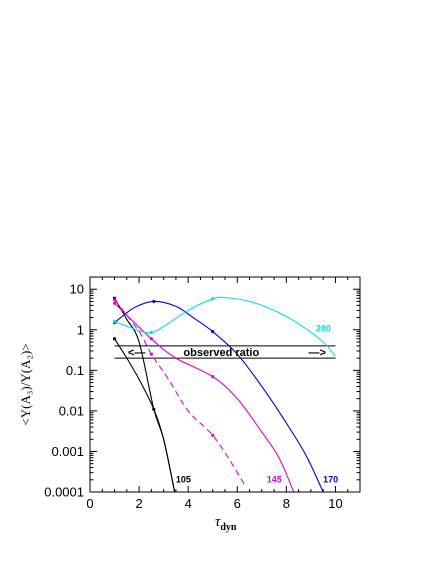 This screenshot has width=436, height=564. Describe the element at coordinates (25, 384) in the screenshot. I see `y-axis-label: <Y(A₃)/Y(A₂)>` at that location.